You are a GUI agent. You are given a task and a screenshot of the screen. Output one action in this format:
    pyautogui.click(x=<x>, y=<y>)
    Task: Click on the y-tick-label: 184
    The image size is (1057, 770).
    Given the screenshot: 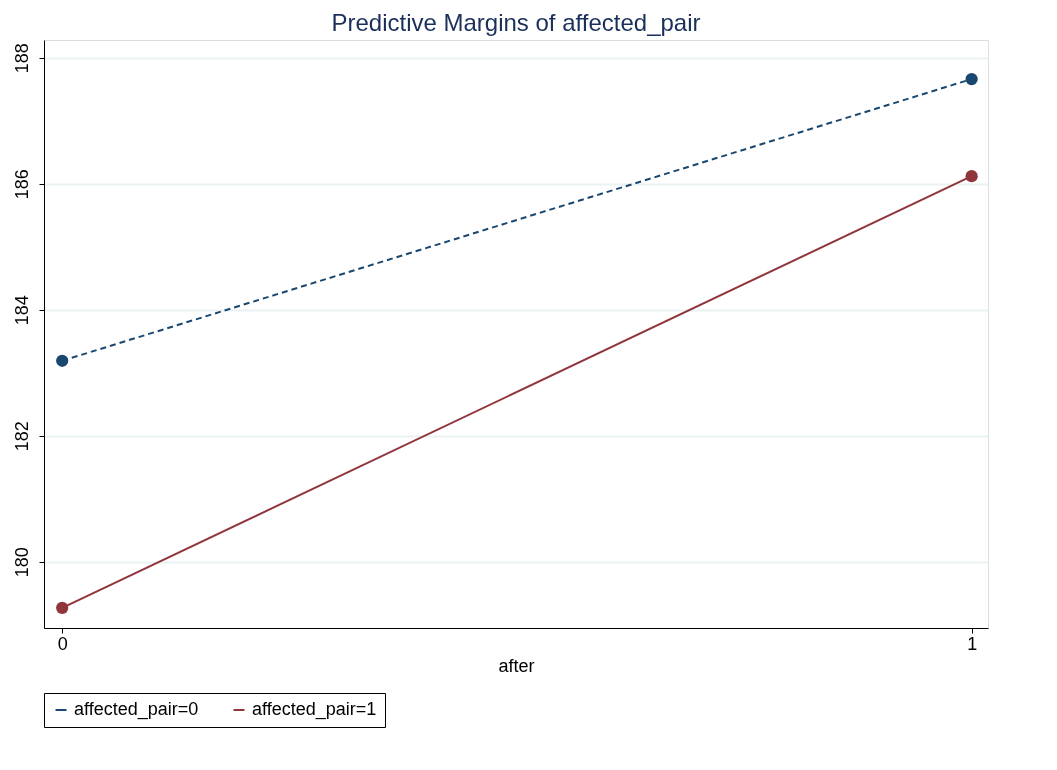 What is the action you would take?
    pyautogui.click(x=21, y=310)
    